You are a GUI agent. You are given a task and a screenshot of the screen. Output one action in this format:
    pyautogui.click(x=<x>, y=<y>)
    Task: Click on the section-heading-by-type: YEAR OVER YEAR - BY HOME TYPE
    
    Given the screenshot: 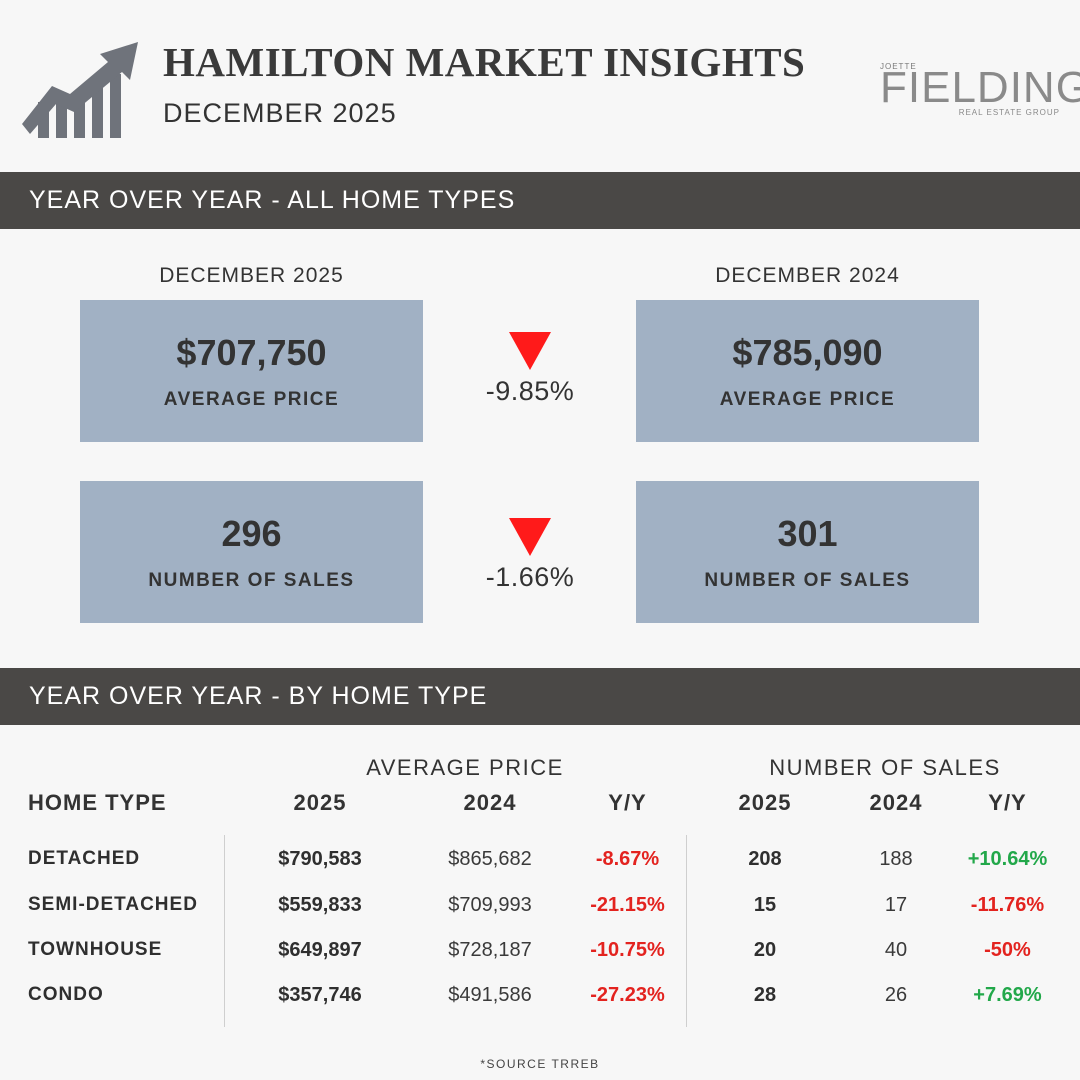 What is the action you would take?
    pyautogui.click(x=540, y=696)
    